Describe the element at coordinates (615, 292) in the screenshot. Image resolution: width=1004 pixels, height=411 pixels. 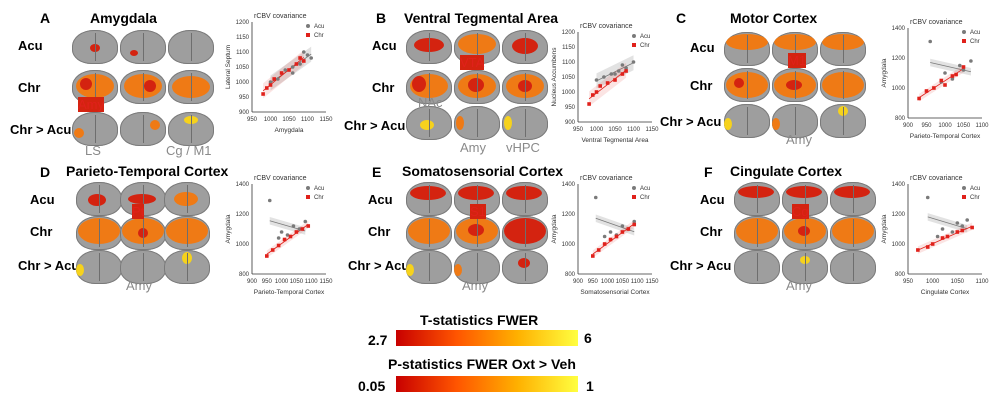
I see `x-axis-label: Somatosensorial Cortex` at that location.